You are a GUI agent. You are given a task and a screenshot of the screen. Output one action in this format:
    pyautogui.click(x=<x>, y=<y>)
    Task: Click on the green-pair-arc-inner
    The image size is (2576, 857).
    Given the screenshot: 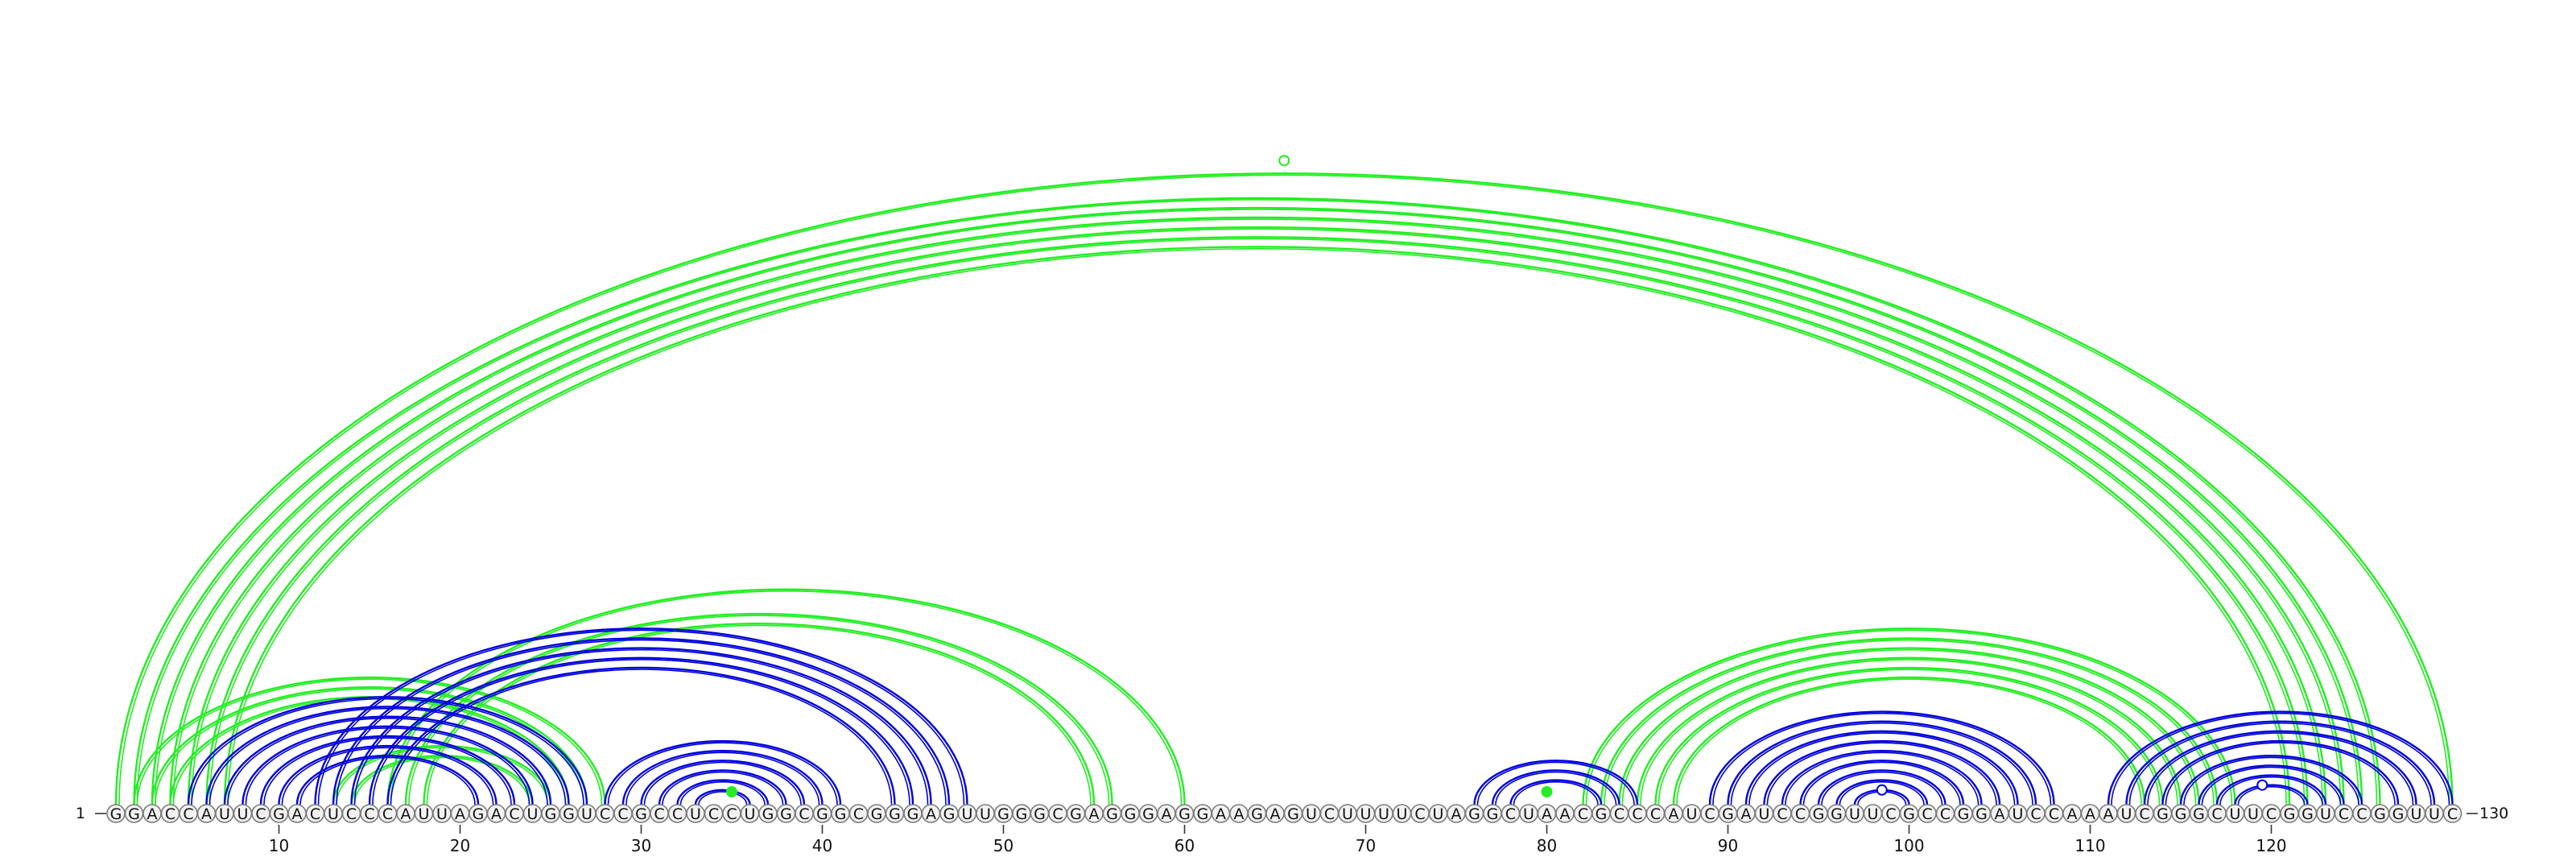 What is the action you would take?
    pyautogui.click(x=1909, y=741)
    